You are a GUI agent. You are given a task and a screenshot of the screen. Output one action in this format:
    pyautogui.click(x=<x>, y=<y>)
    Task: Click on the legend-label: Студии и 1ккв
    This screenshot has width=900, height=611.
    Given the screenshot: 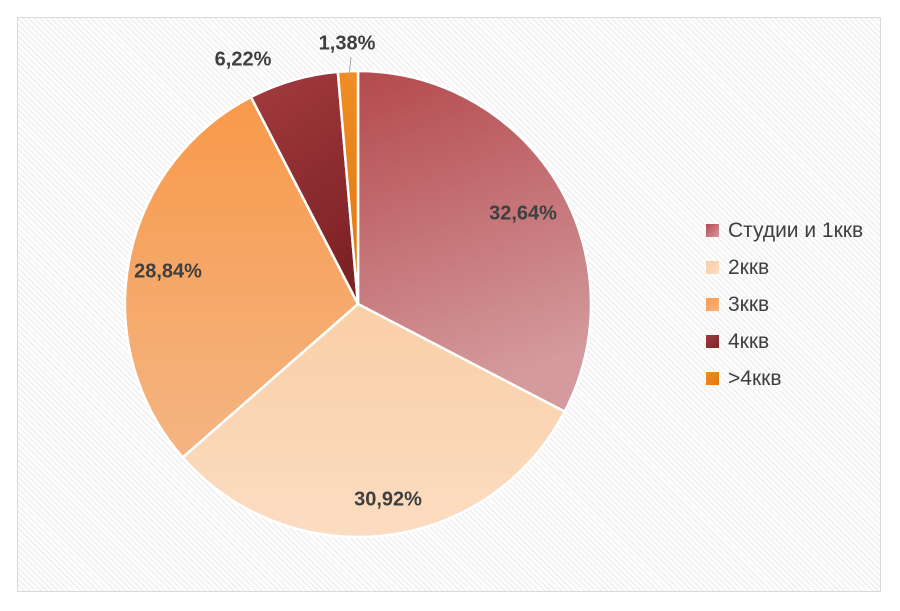 What is the action you would take?
    pyautogui.click(x=796, y=230)
    